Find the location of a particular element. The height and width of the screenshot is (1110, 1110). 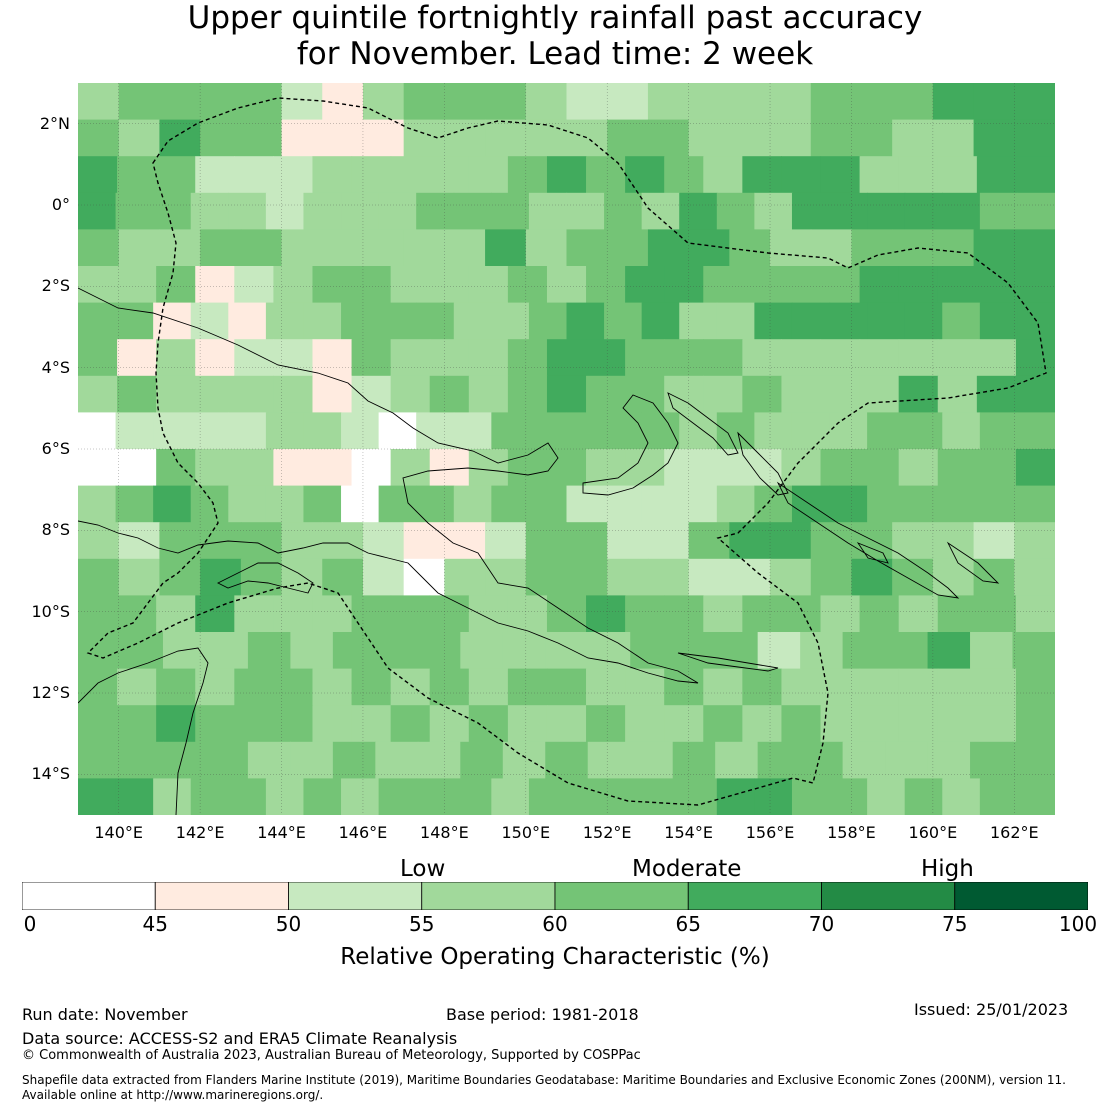

colorbar-tick-label: 0 is located at coordinates (30, 924).